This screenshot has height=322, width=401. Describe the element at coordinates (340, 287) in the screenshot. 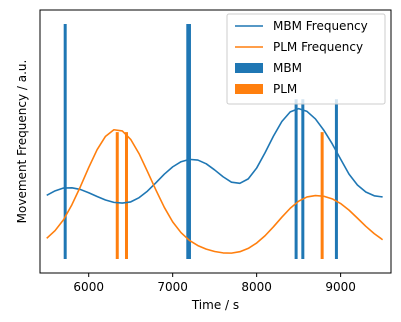

I see `x-tick-label: 9000` at that location.